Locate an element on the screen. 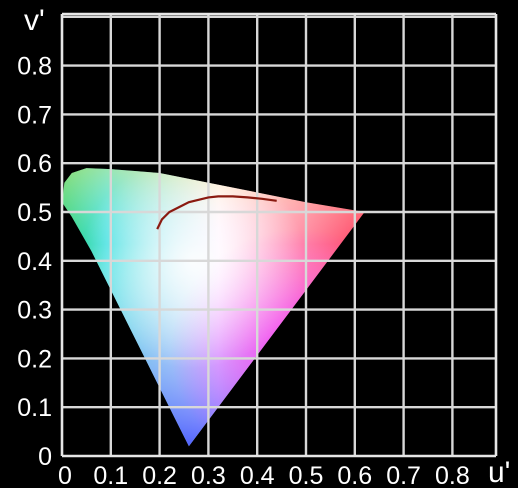 The height and width of the screenshot is (488, 518). x-tick-label: 0.6 is located at coordinates (354, 475).